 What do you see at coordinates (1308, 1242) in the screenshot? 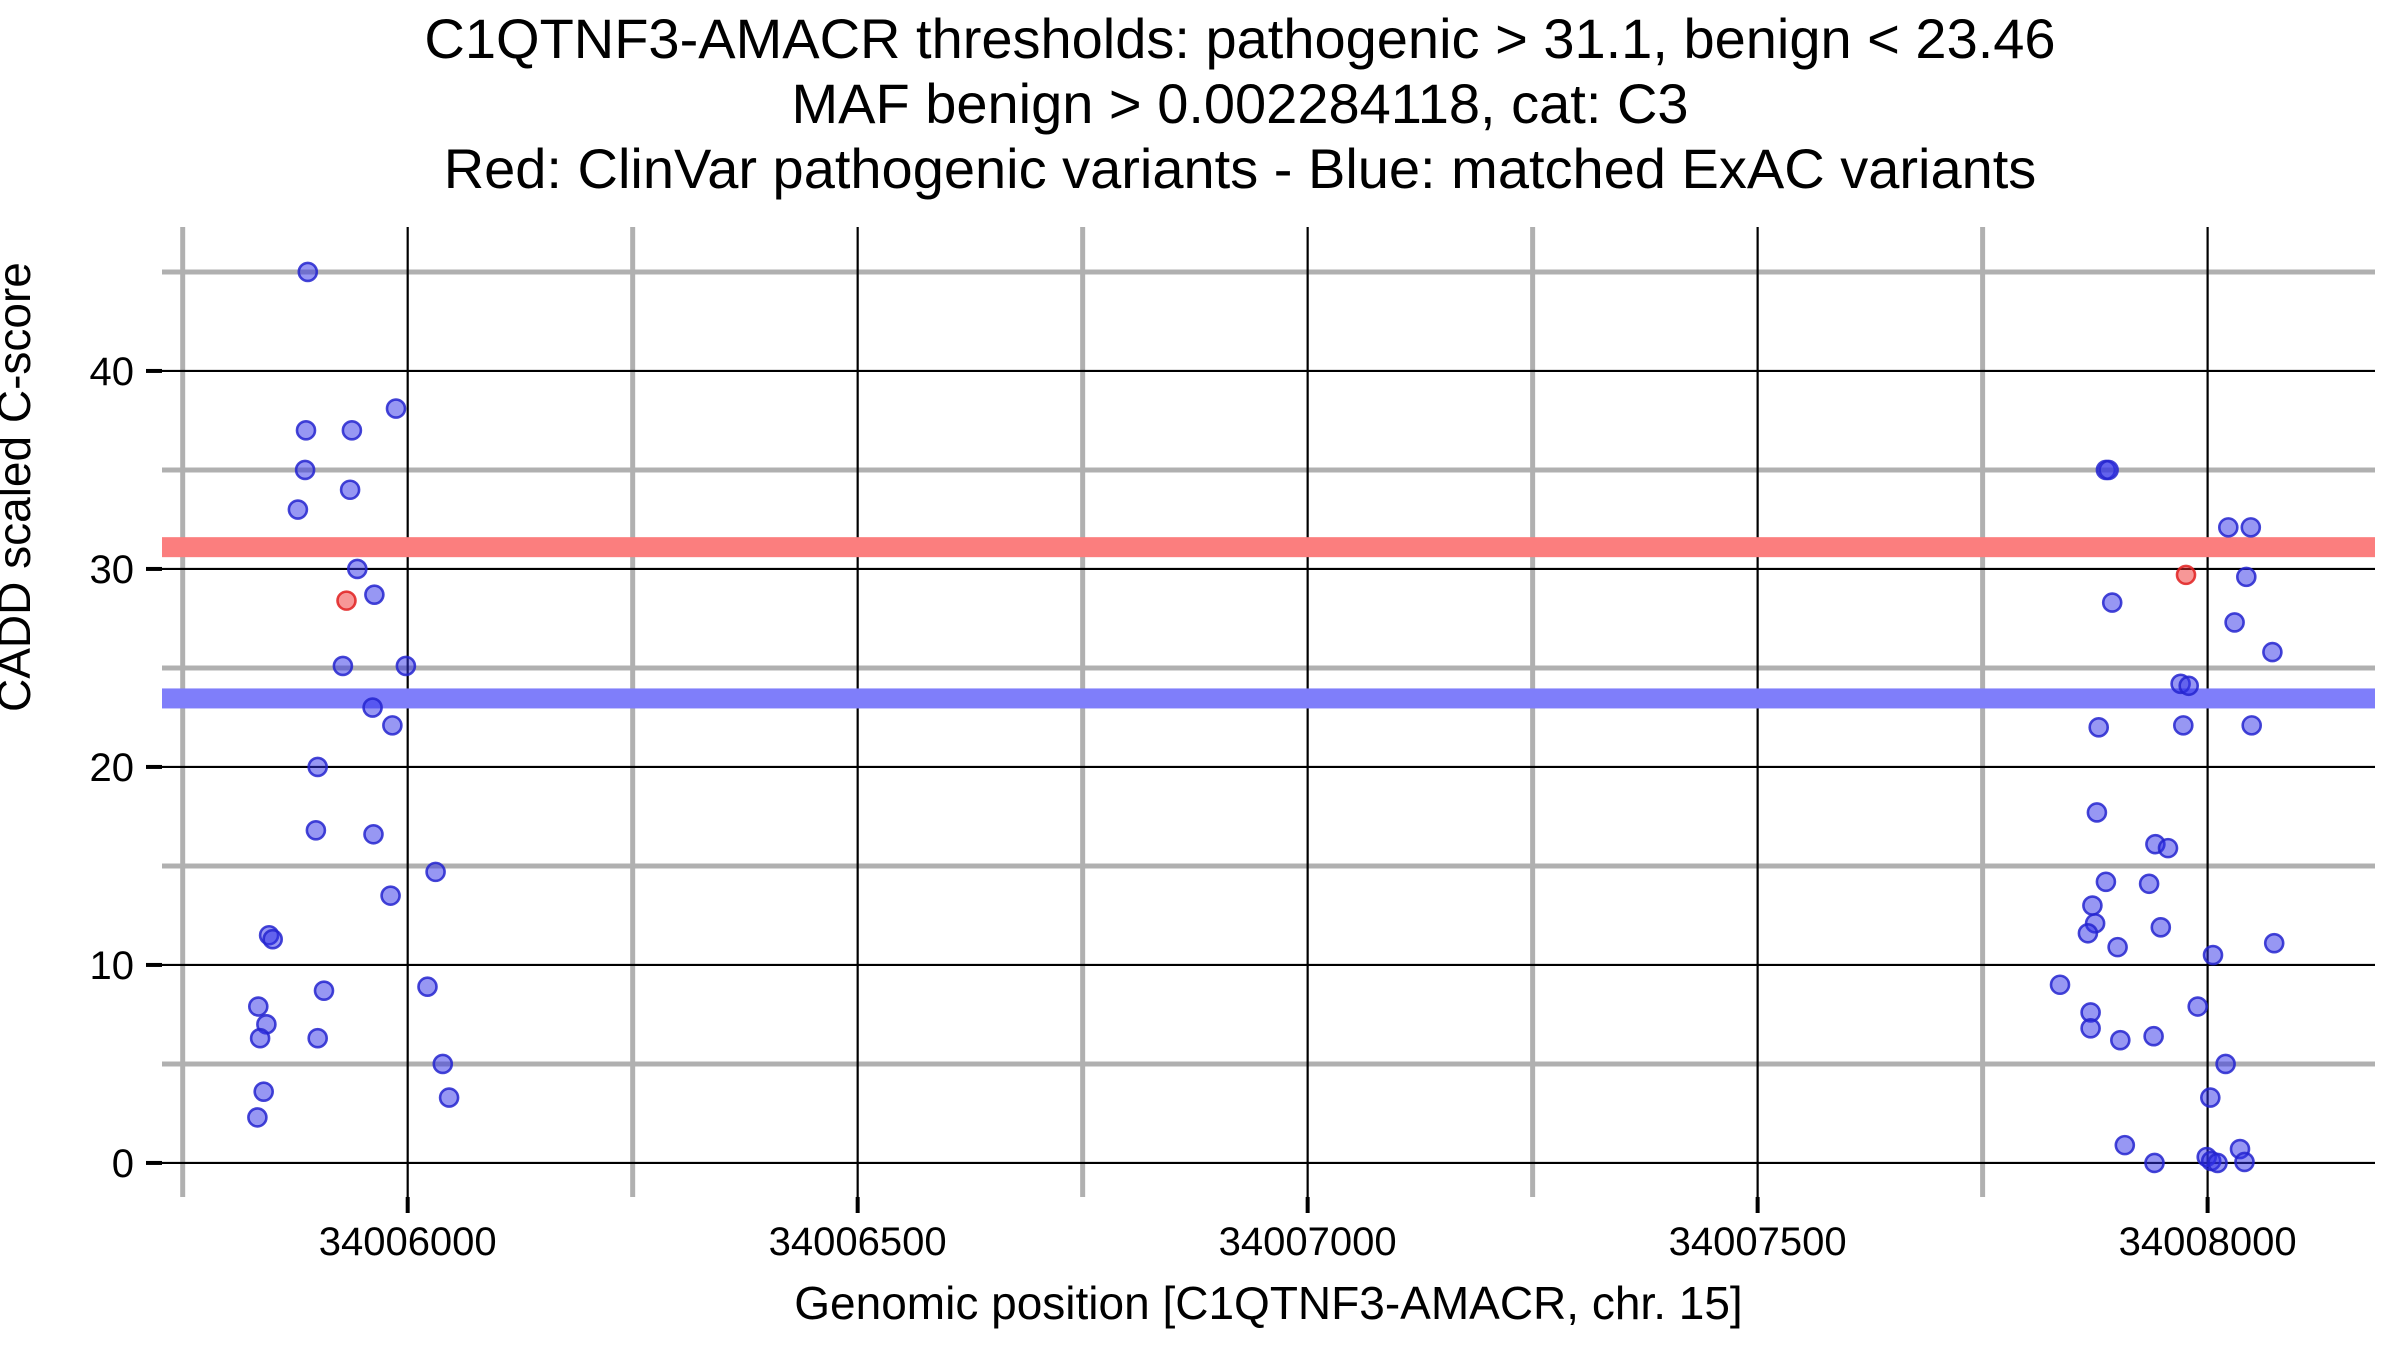
I see `x-tick-label: 34007000` at bounding box center [1308, 1242].